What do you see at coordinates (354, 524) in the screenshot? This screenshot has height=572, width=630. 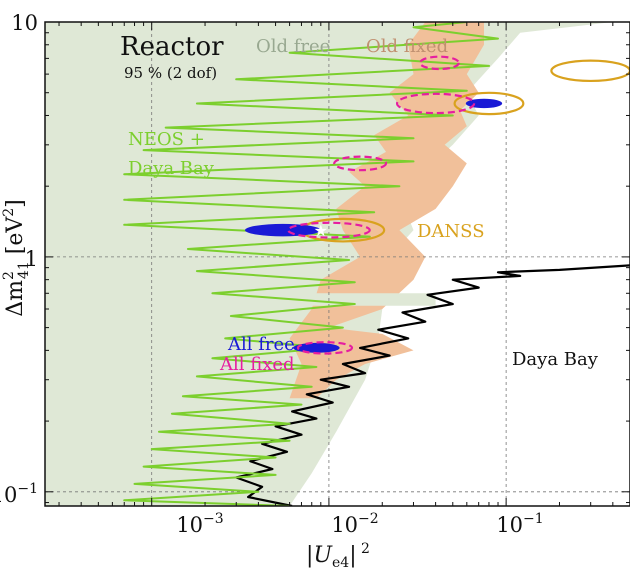 I see `x-tick-label-1e-2: 10⁻²` at bounding box center [354, 524].